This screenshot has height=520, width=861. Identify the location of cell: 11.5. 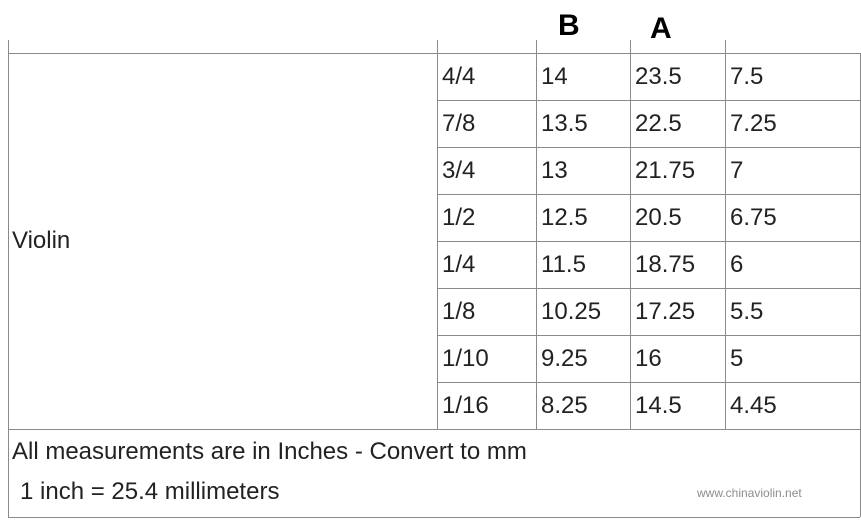
(563, 264).